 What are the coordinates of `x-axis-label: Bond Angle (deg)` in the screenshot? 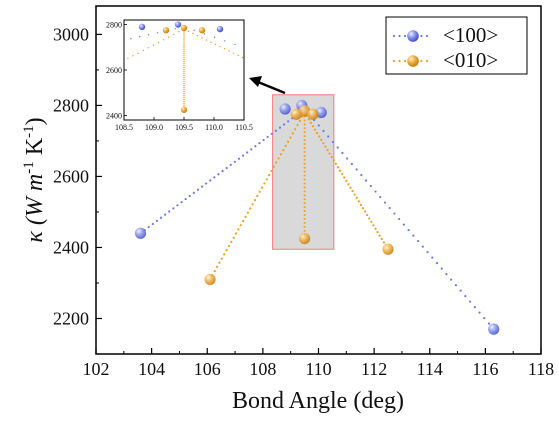 It's located at (318, 401).